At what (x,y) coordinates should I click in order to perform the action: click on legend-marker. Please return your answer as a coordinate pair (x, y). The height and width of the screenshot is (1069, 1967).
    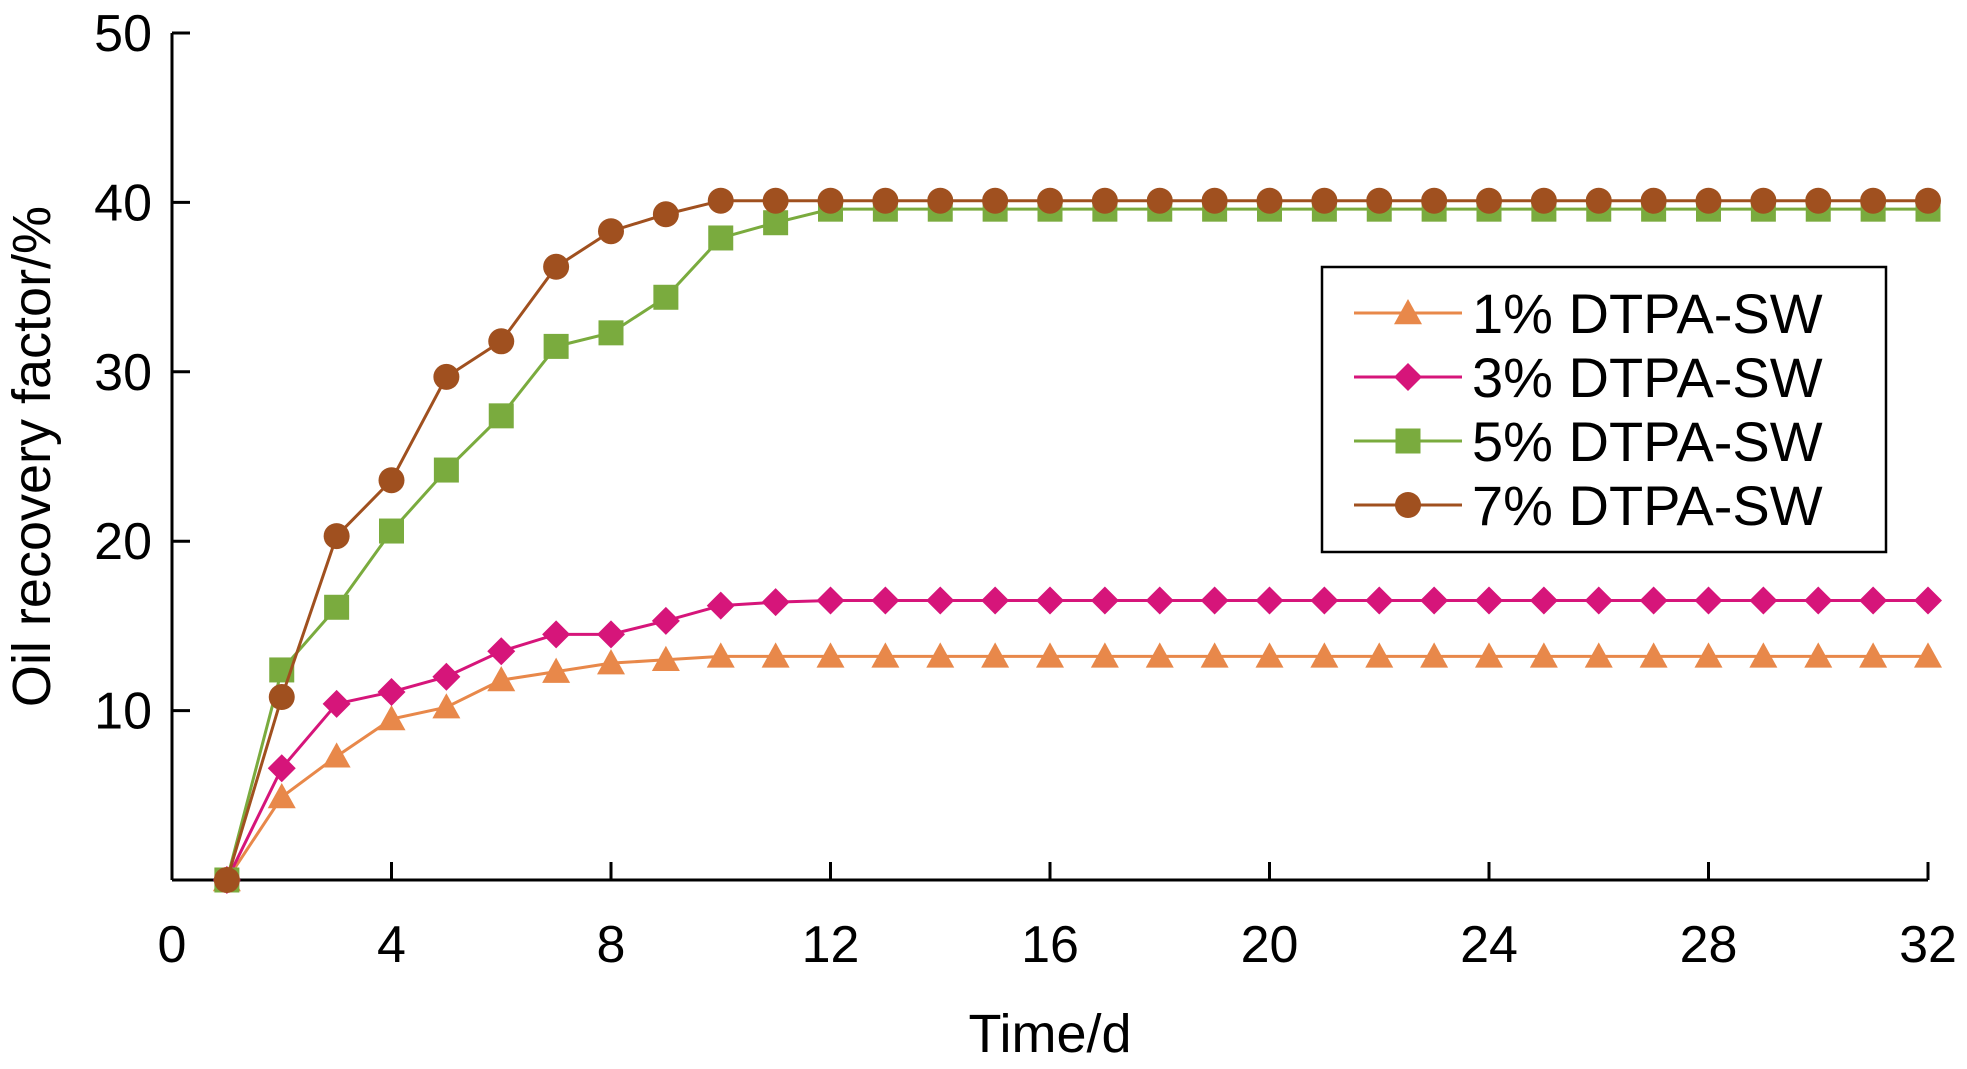
    Looking at the image, I should click on (1408, 441).